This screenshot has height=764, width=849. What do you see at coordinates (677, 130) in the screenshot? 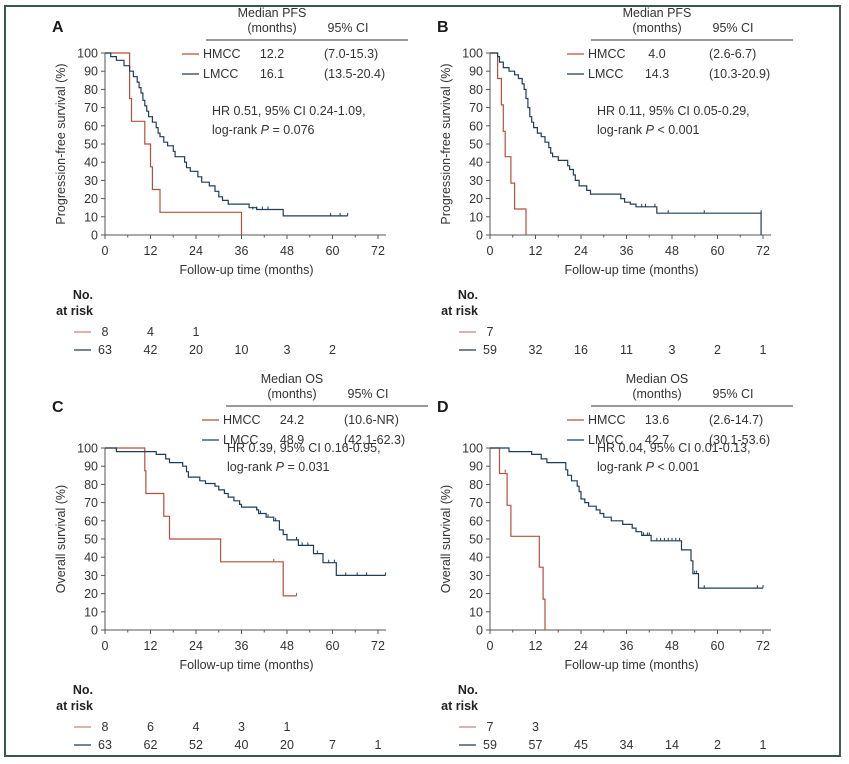
I see `p-value: < 0.001` at bounding box center [677, 130].